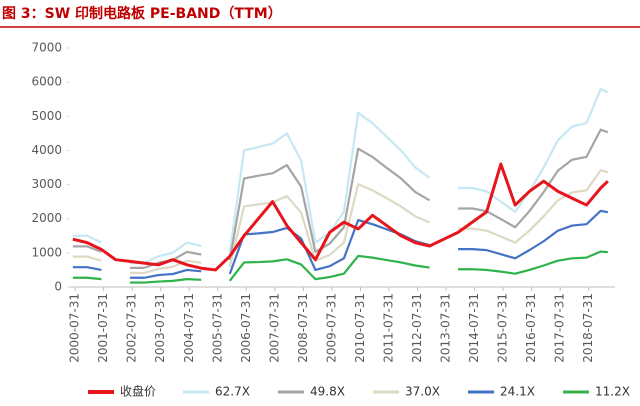  Describe the element at coordinates (46, 184) in the screenshot. I see `y-tick-label: 3000` at that location.